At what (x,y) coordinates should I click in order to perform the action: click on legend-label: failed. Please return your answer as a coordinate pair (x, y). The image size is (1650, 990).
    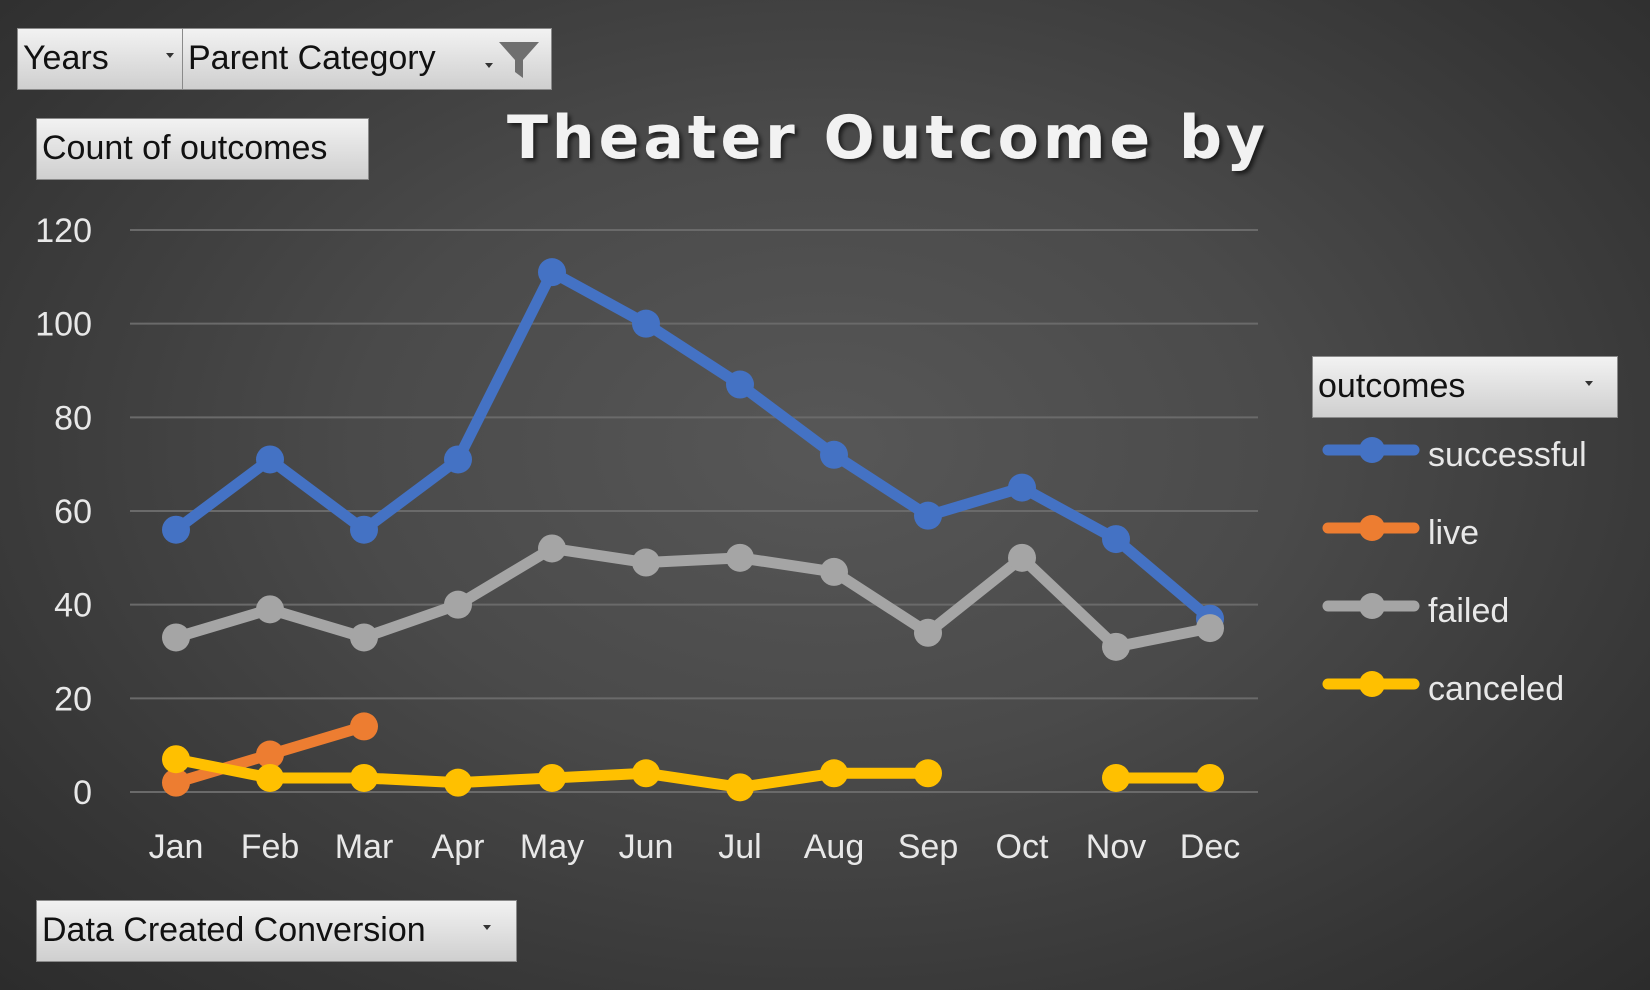
    Looking at the image, I should click on (1469, 611).